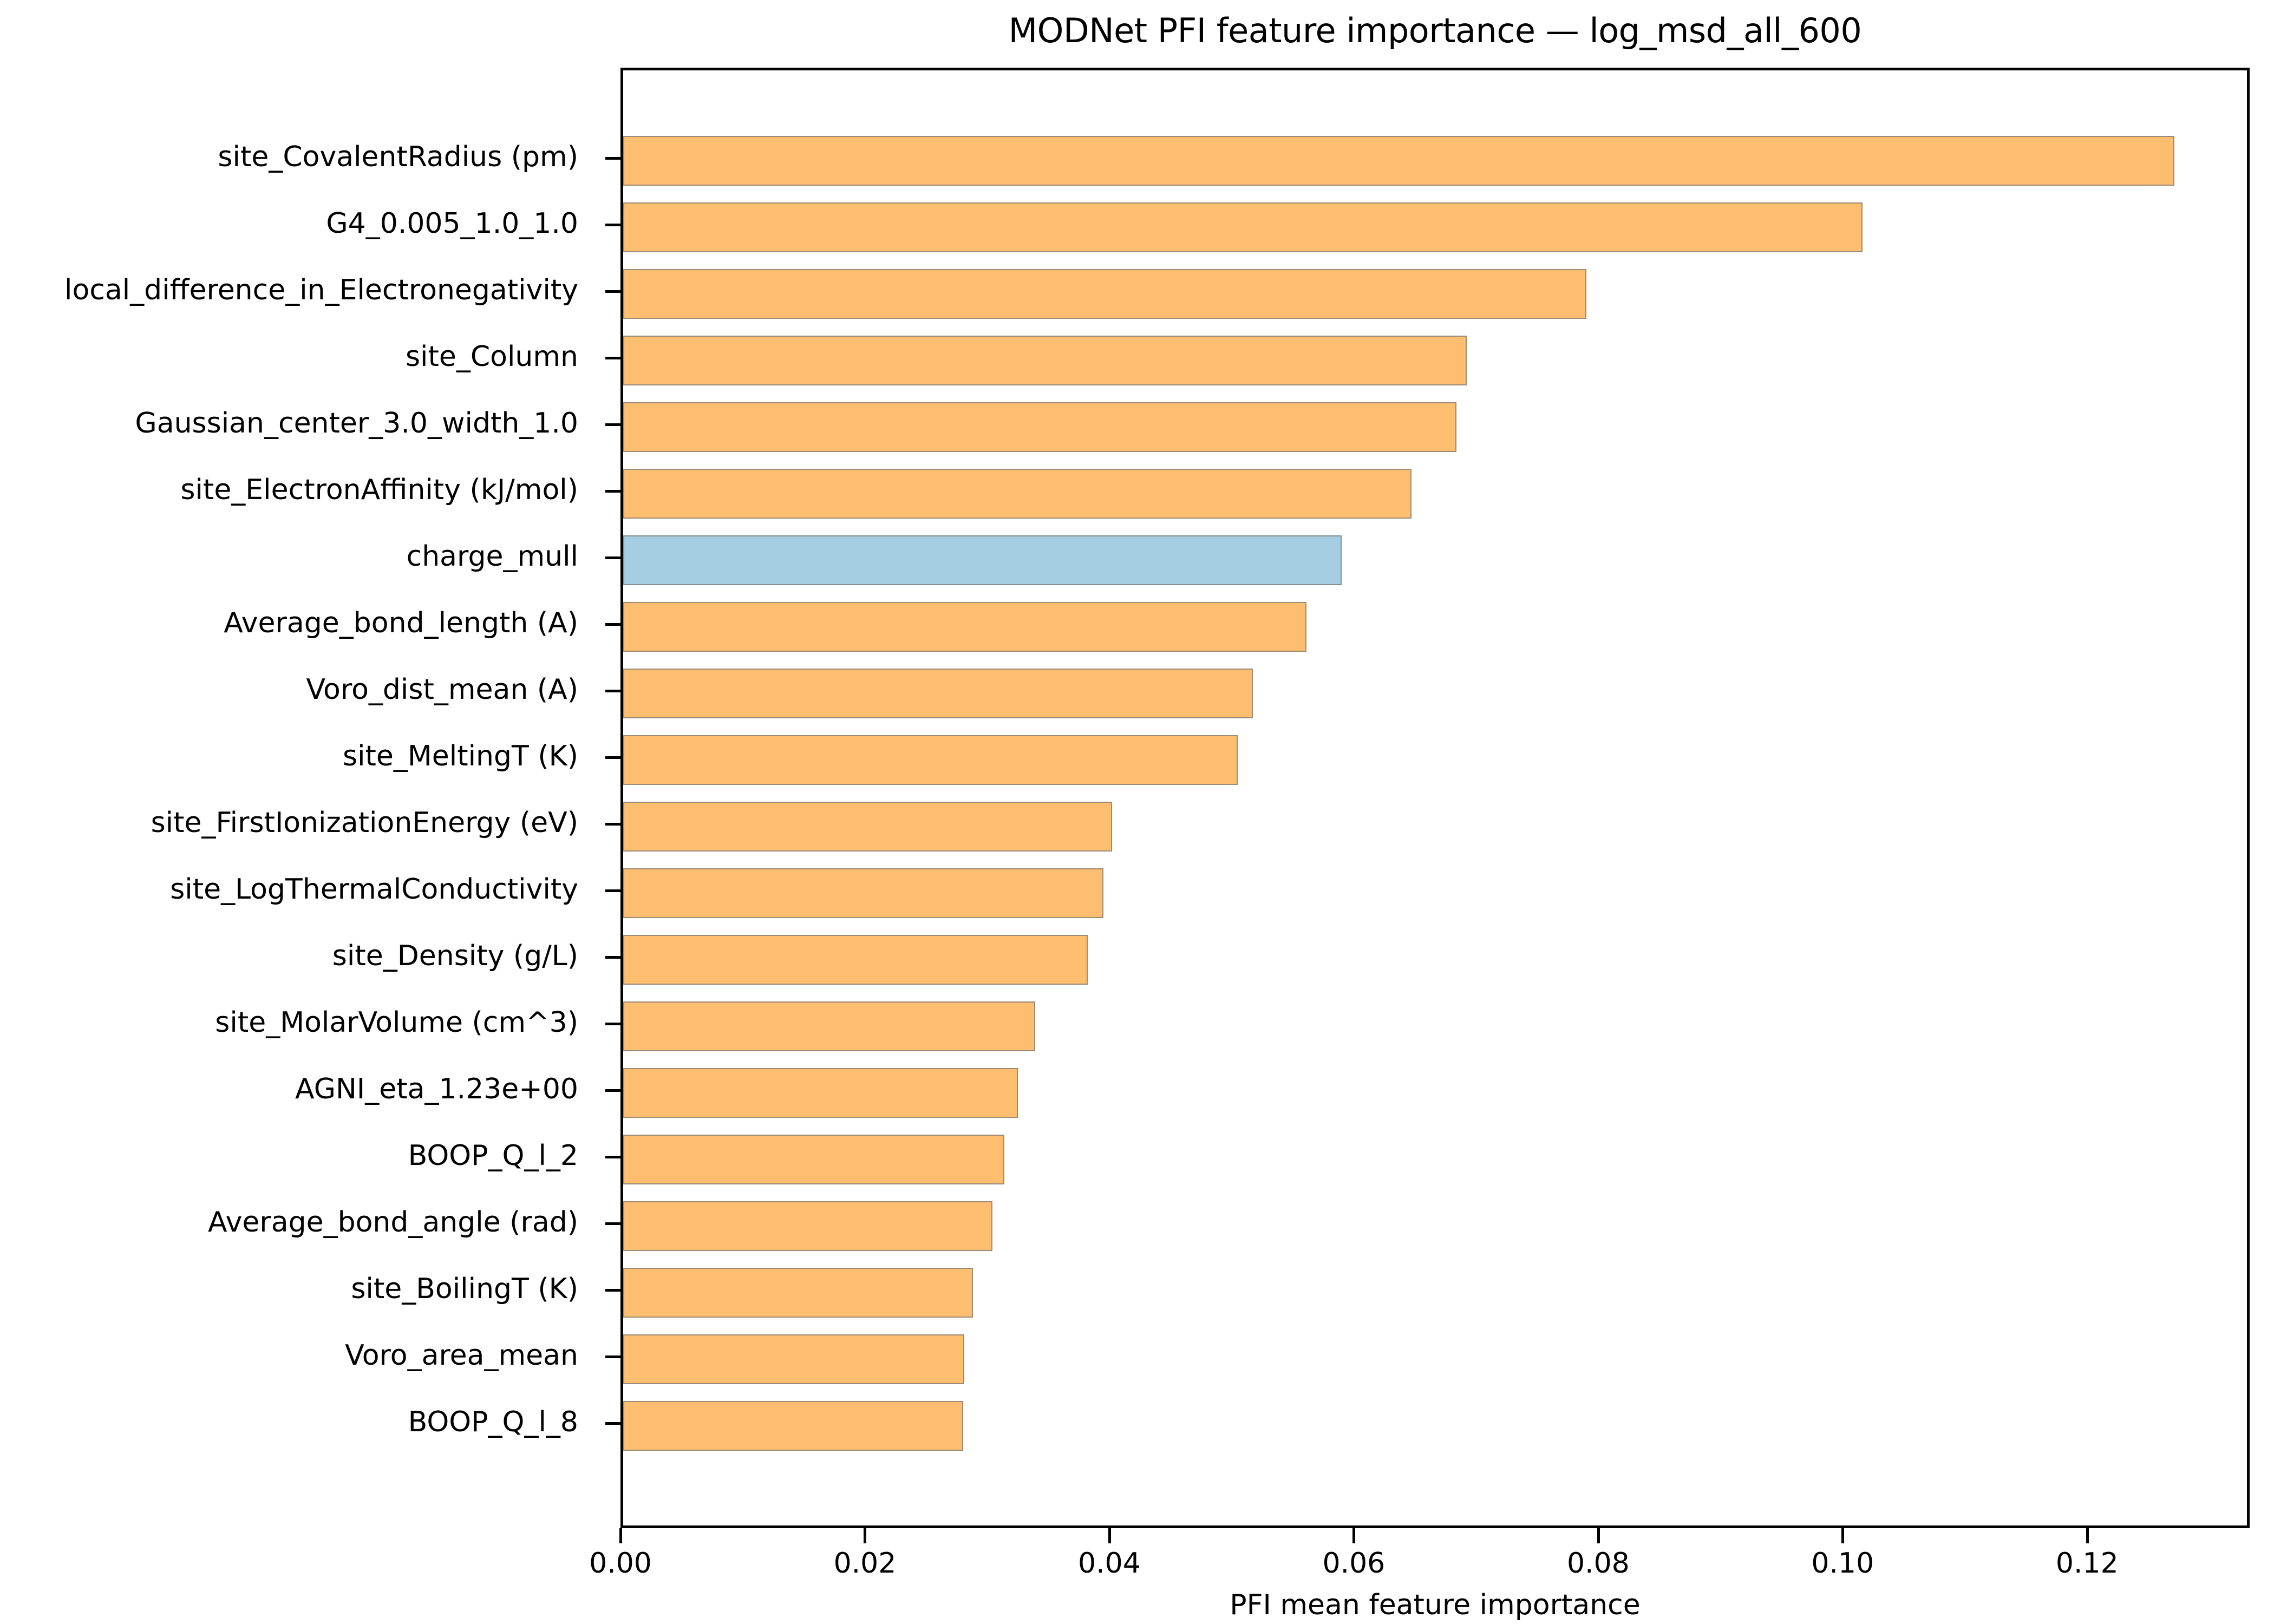 The width and height of the screenshot is (2274, 1624). Describe the element at coordinates (397, 1023) in the screenshot. I see `y-axis-tick-label: site_MolarVolume (cm^3)` at that location.